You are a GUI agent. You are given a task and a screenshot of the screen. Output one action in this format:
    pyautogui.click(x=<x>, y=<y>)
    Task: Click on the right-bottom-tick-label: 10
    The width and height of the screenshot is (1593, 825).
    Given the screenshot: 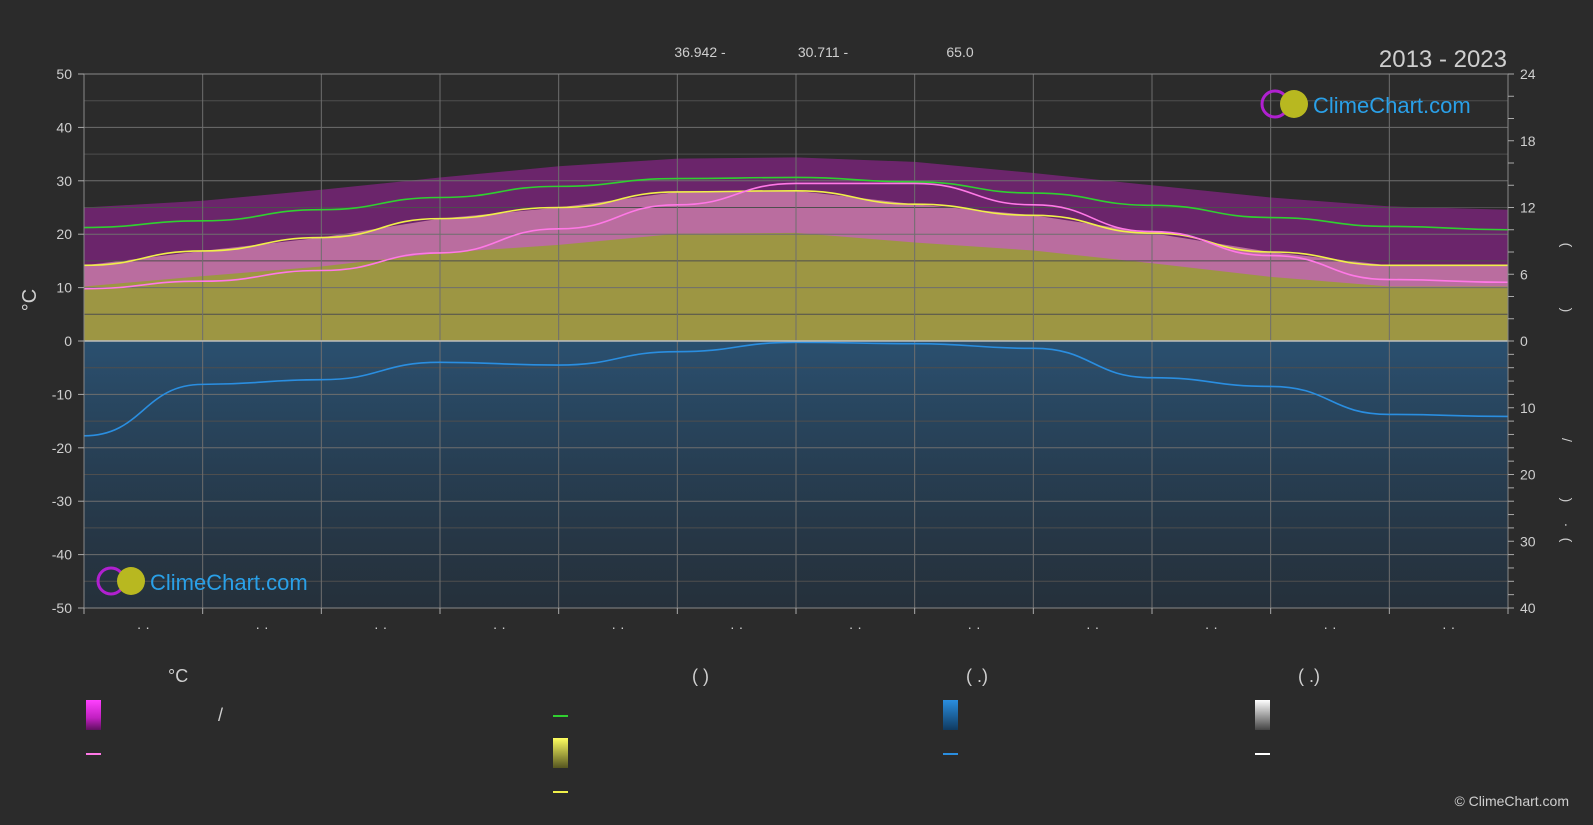 What is the action you would take?
    pyautogui.click(x=1528, y=408)
    